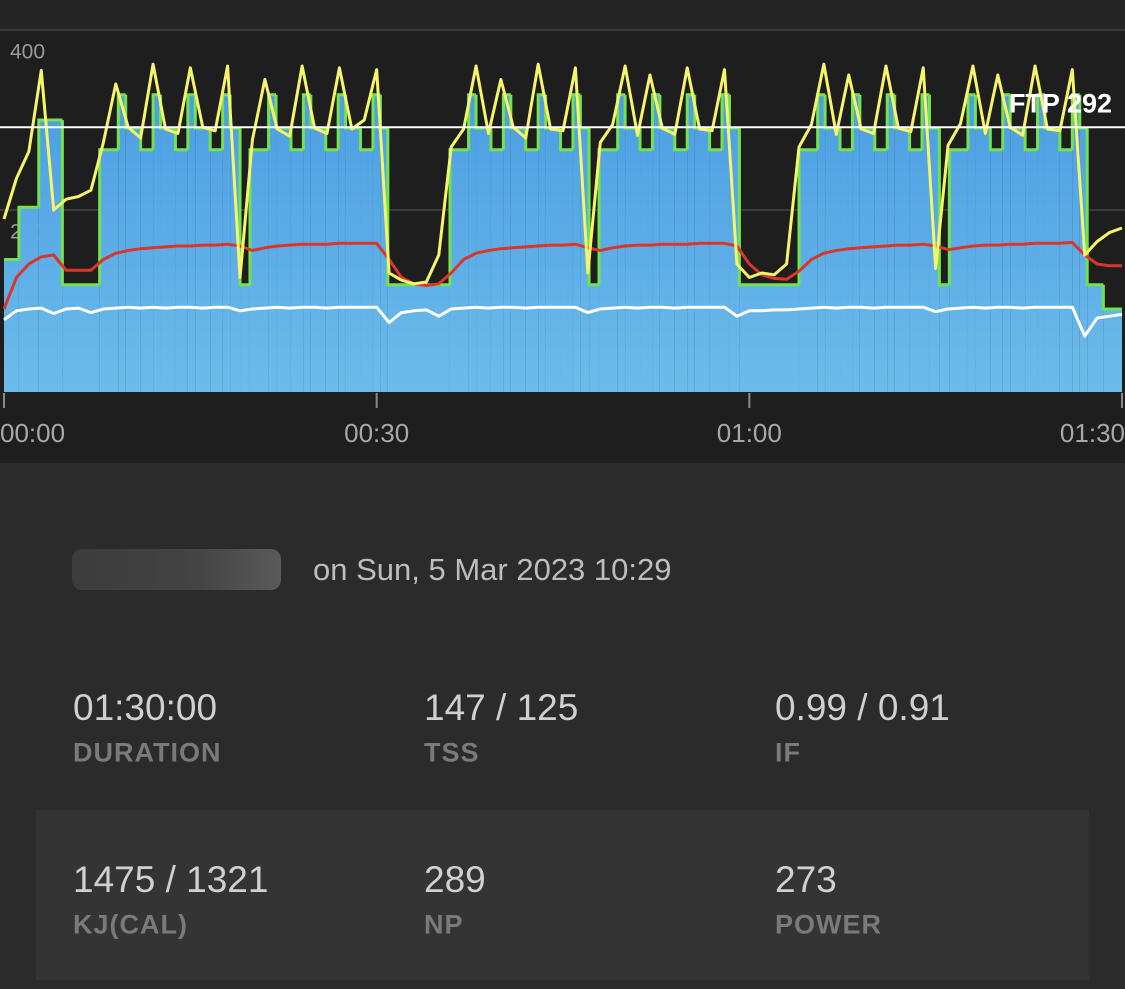 Image resolution: width=1125 pixels, height=989 pixels. What do you see at coordinates (829, 924) in the screenshot?
I see `stat-label: POWER` at bounding box center [829, 924].